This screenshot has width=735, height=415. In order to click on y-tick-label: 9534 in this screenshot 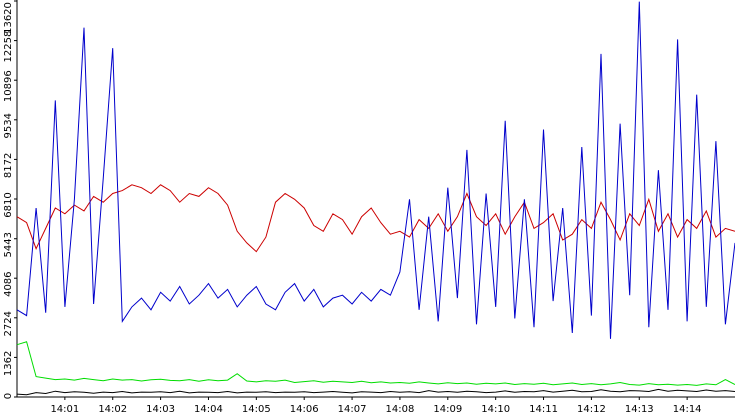, I will do `click(8, 125)`.